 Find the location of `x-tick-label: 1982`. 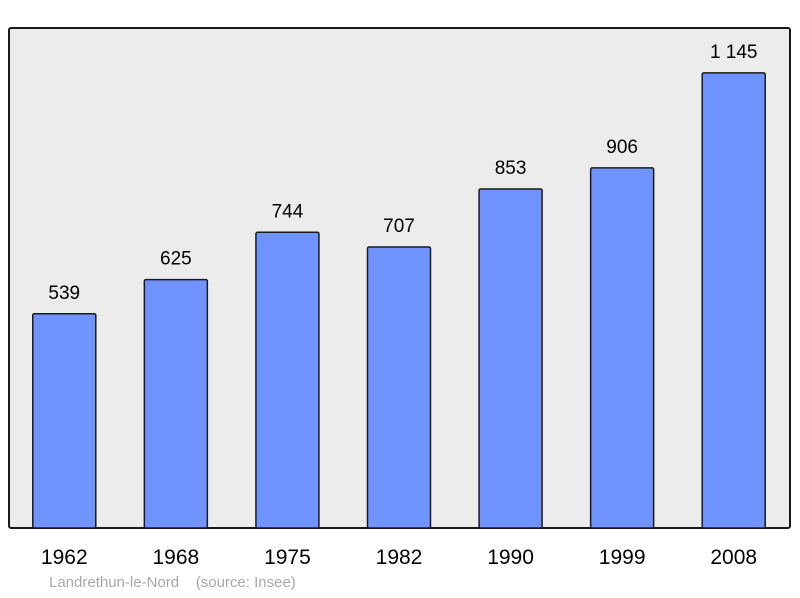

x-tick-label: 1982 is located at coordinates (399, 557).